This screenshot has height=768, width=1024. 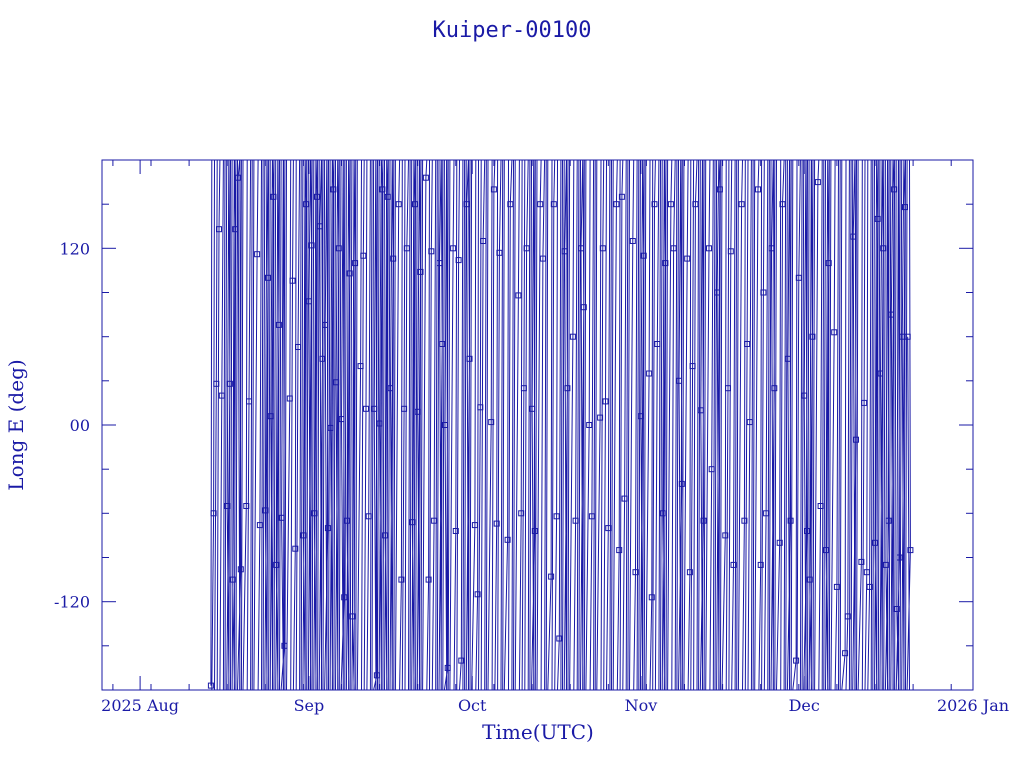 What do you see at coordinates (80, 425) in the screenshot?
I see `y-tick-label: 00` at bounding box center [80, 425].